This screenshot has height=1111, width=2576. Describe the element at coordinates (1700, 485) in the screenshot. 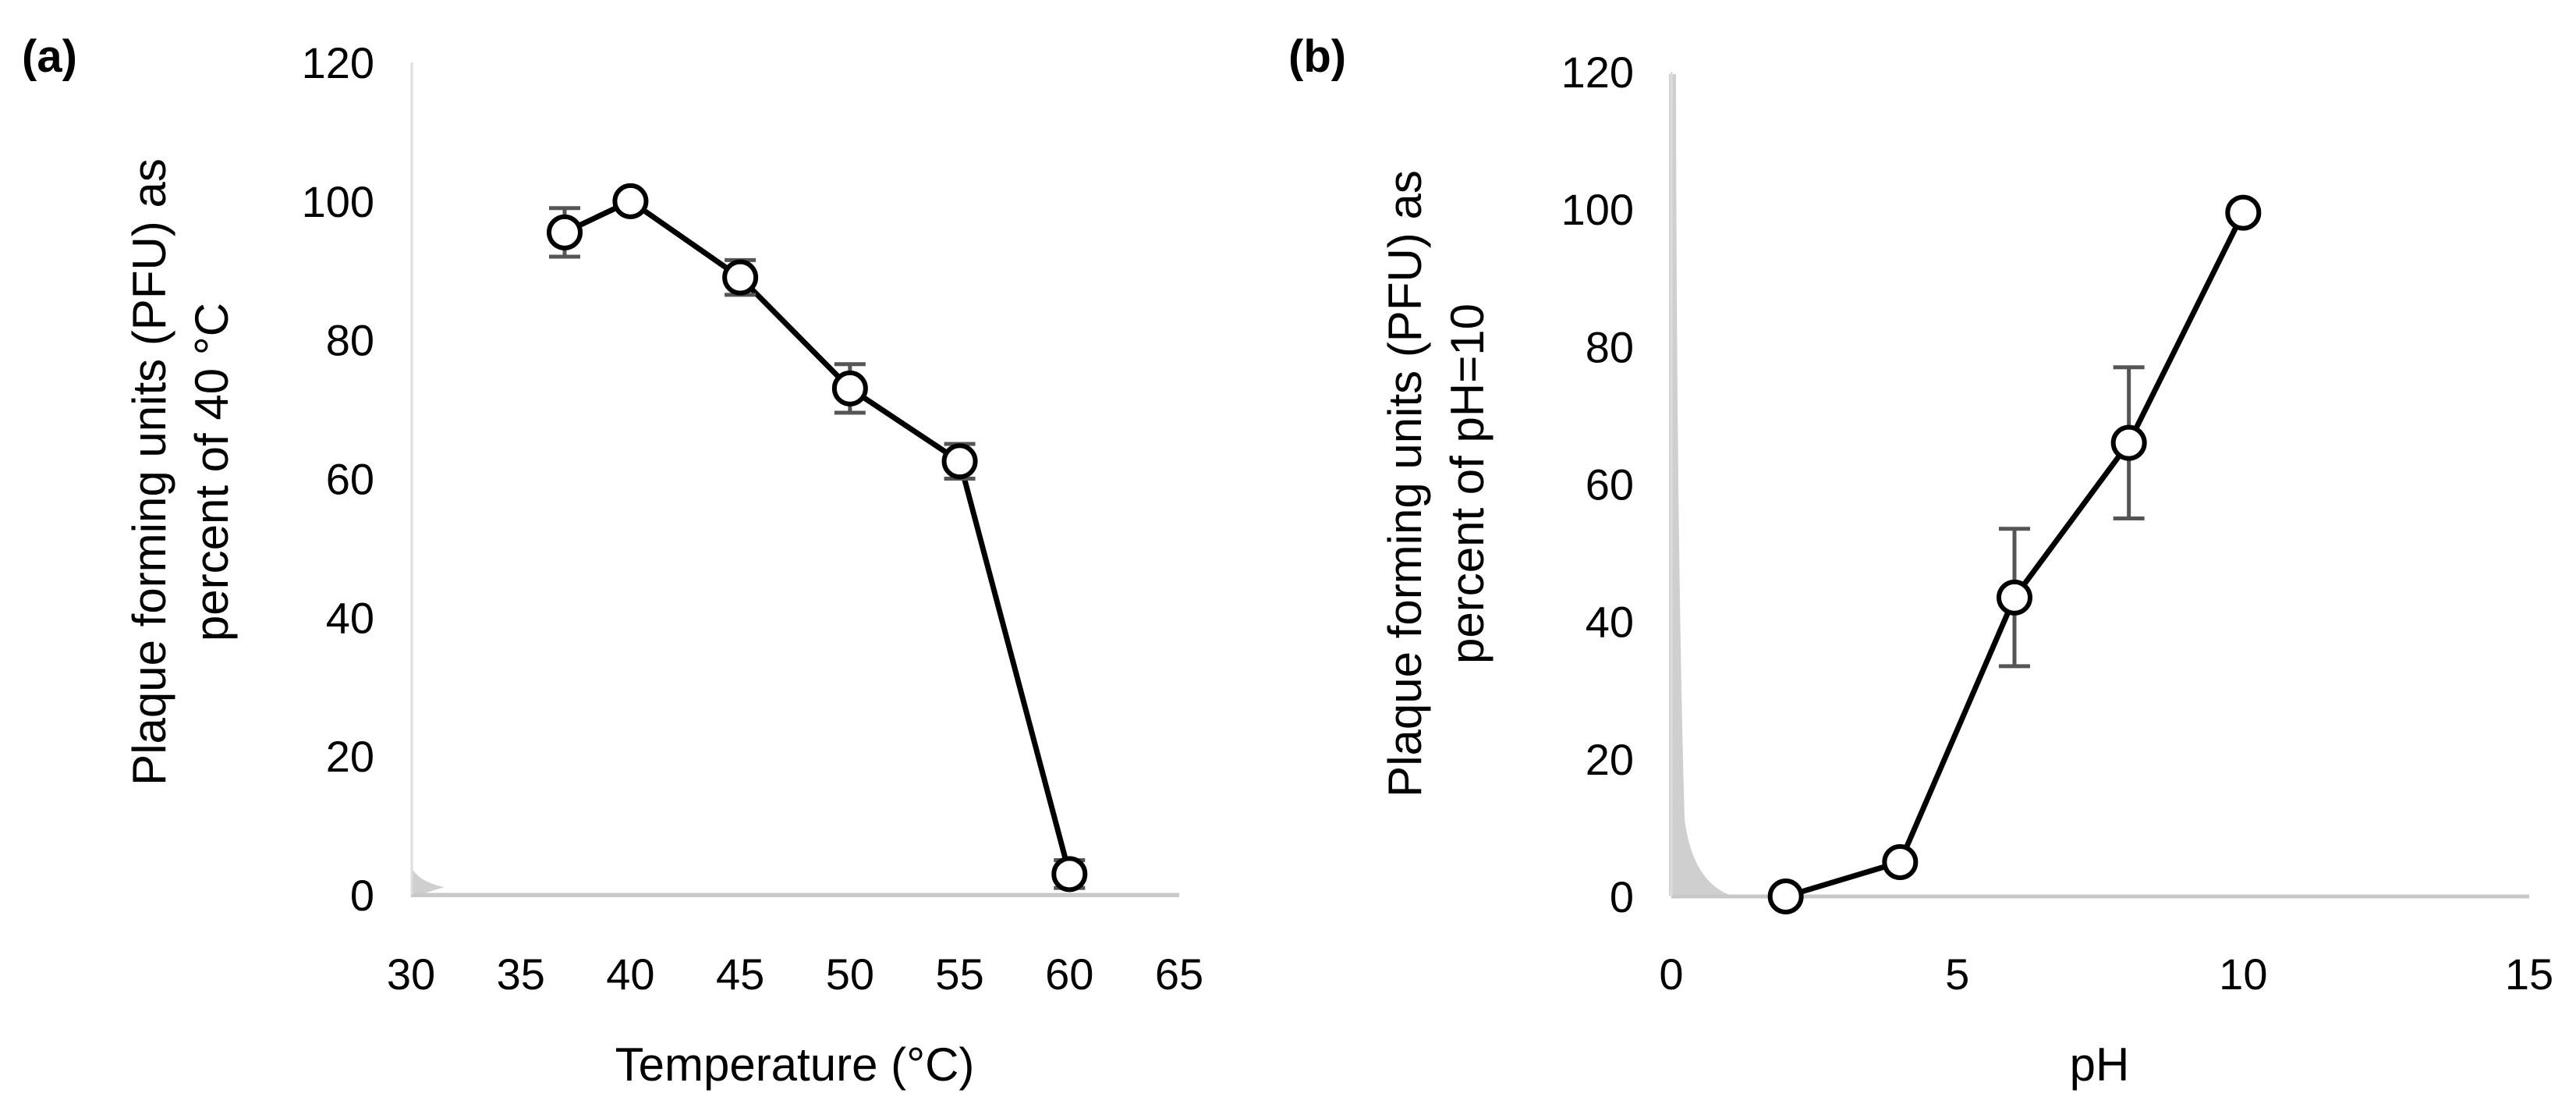

I see `panel-b-axis-artifact` at that location.